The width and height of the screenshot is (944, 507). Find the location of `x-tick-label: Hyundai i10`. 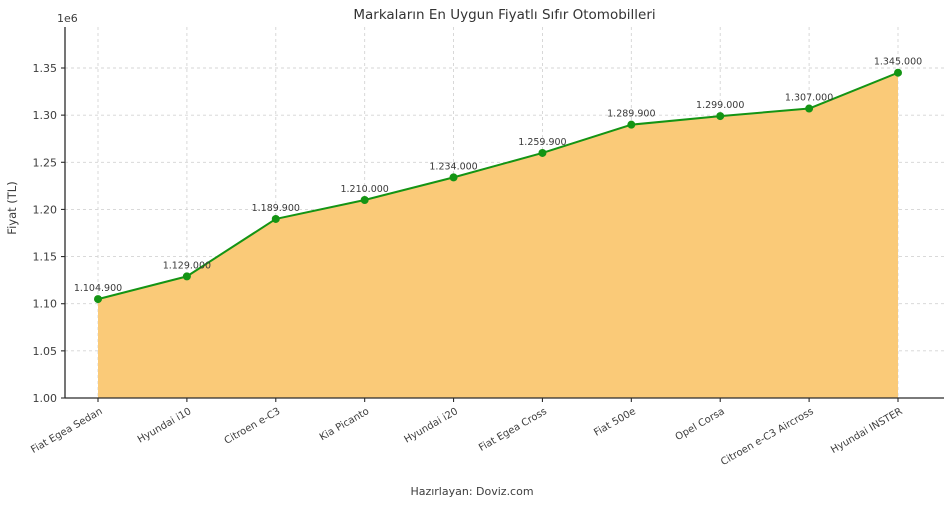

x-tick-label: Hyundai i10 is located at coordinates (165, 426).